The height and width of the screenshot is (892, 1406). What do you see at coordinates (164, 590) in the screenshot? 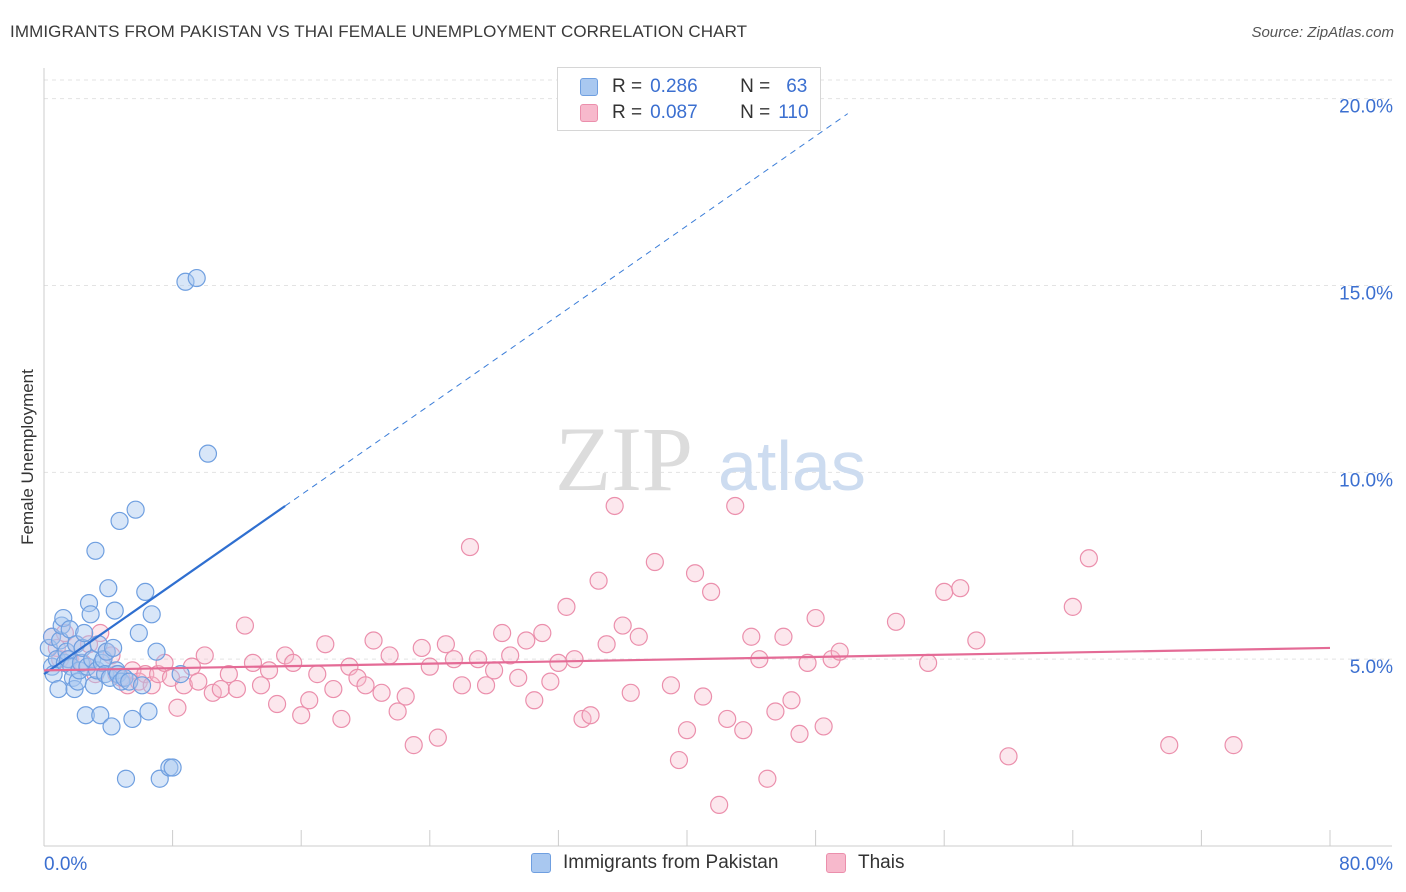
I see `pakistan-trend-line` at bounding box center [164, 590].